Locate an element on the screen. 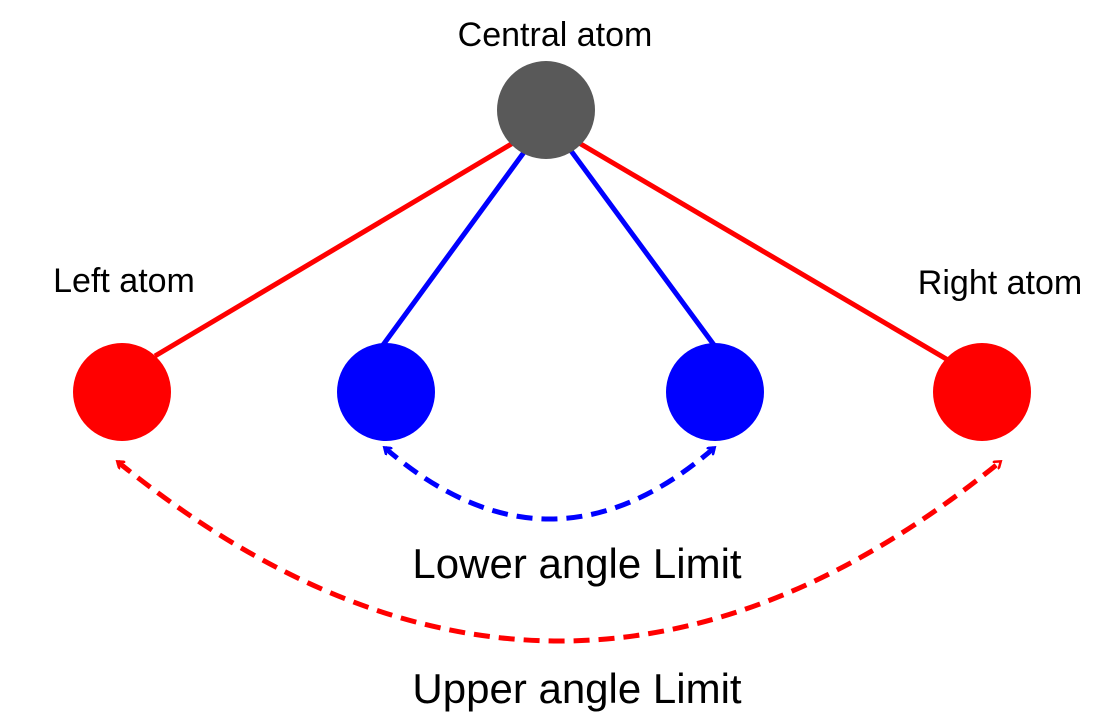  central-atom is located at coordinates (546, 110).